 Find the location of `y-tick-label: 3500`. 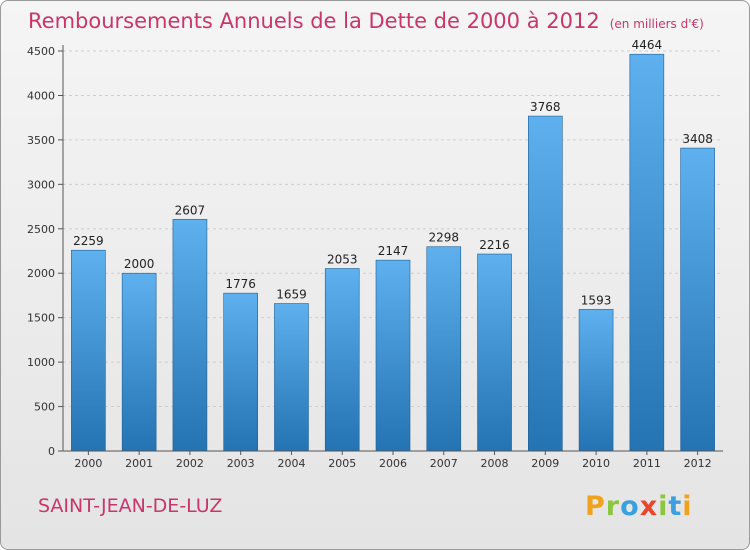

y-tick-label: 3500 is located at coordinates (41, 140).